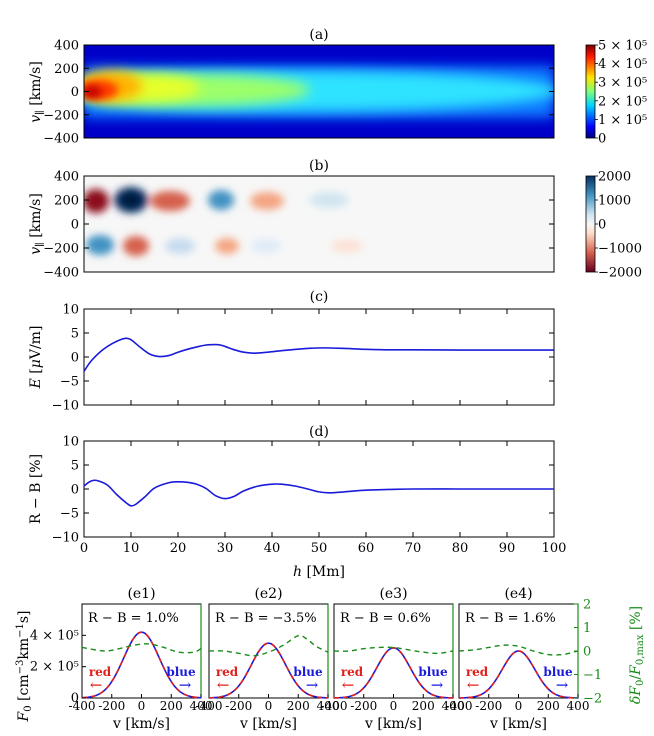  I want to click on left-tick-label: 4 × 10⁵, so click(54, 635).